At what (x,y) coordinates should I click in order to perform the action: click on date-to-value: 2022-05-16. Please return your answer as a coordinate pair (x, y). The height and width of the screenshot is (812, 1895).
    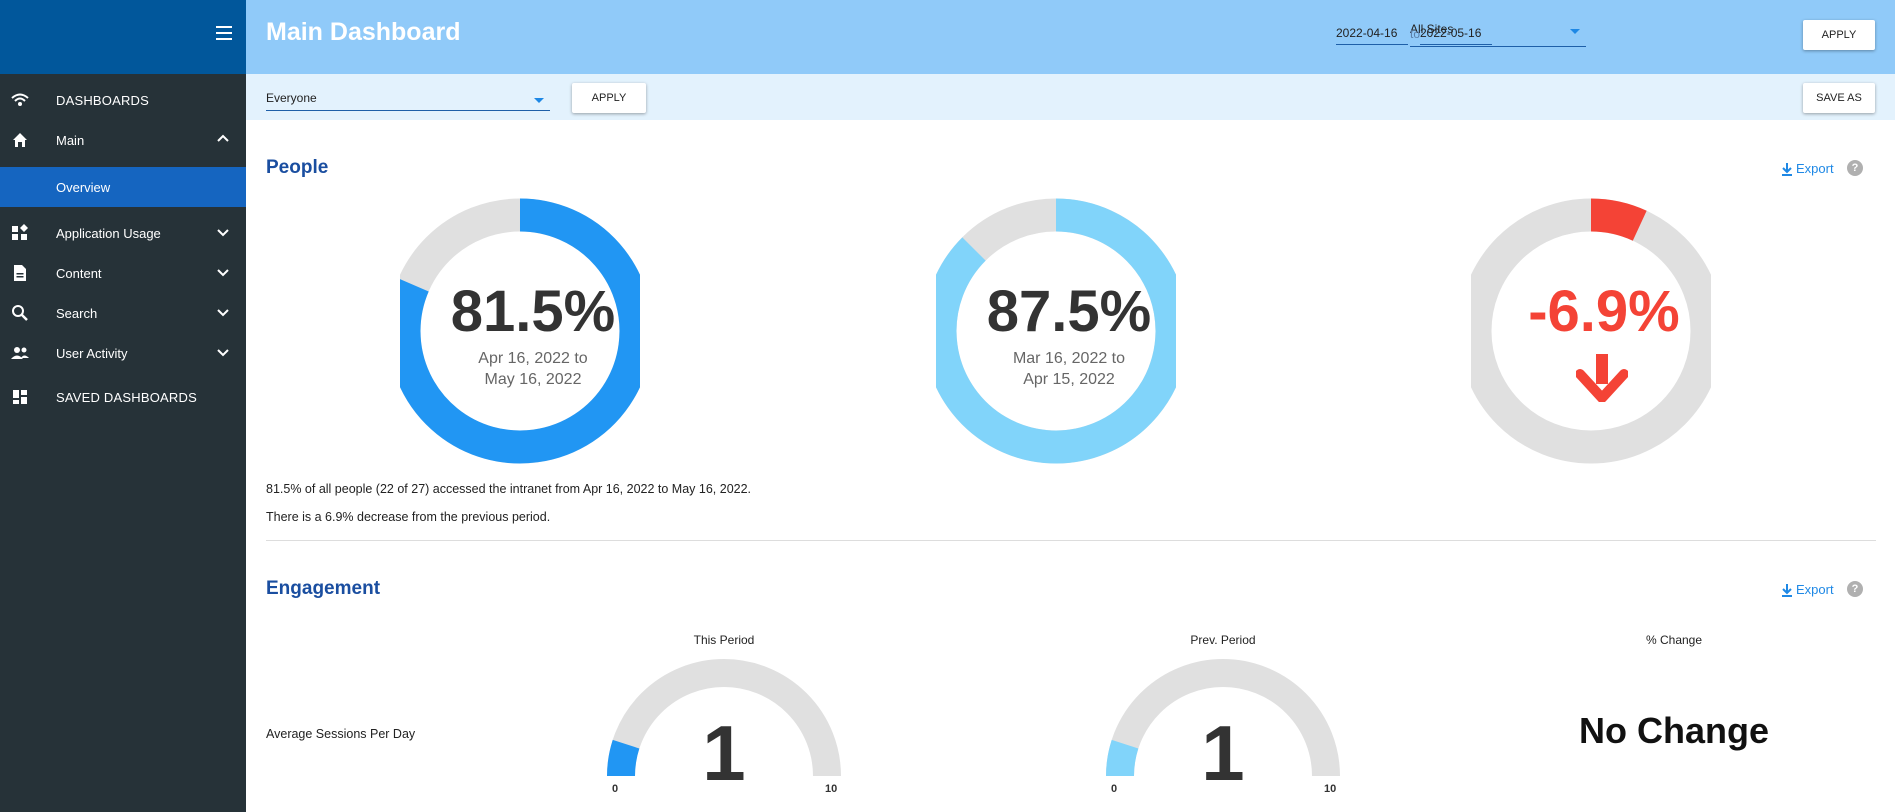
    Looking at the image, I should click on (1451, 33).